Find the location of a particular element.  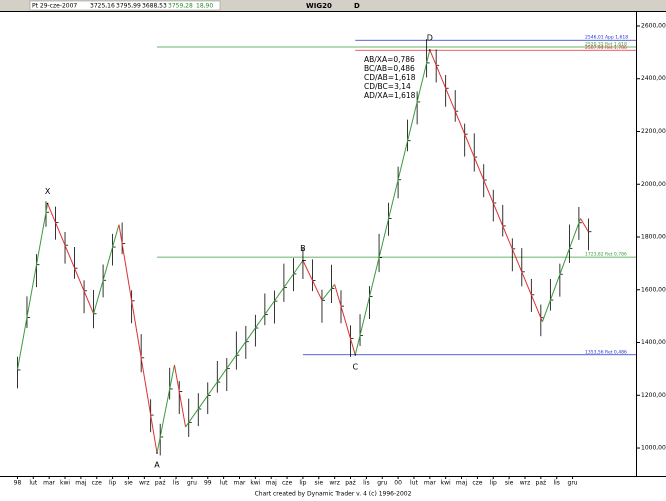

x-tick-label: 00 is located at coordinates (398, 483).